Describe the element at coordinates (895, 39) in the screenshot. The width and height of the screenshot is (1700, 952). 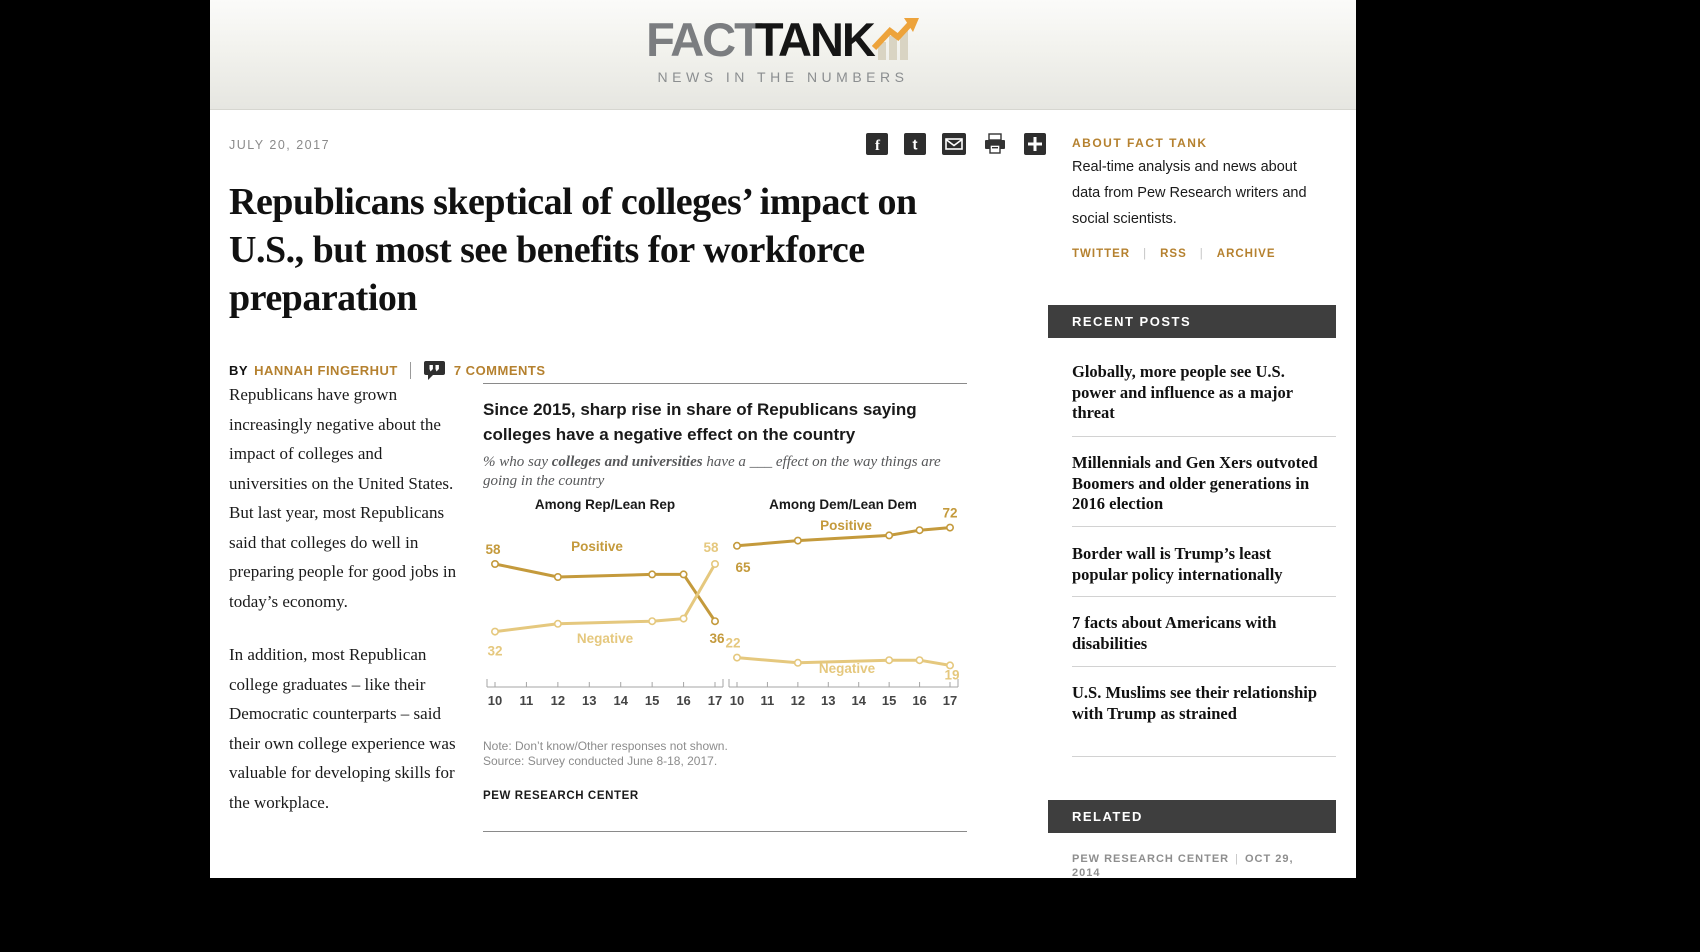
I see `logo-bar-chart-icon` at that location.